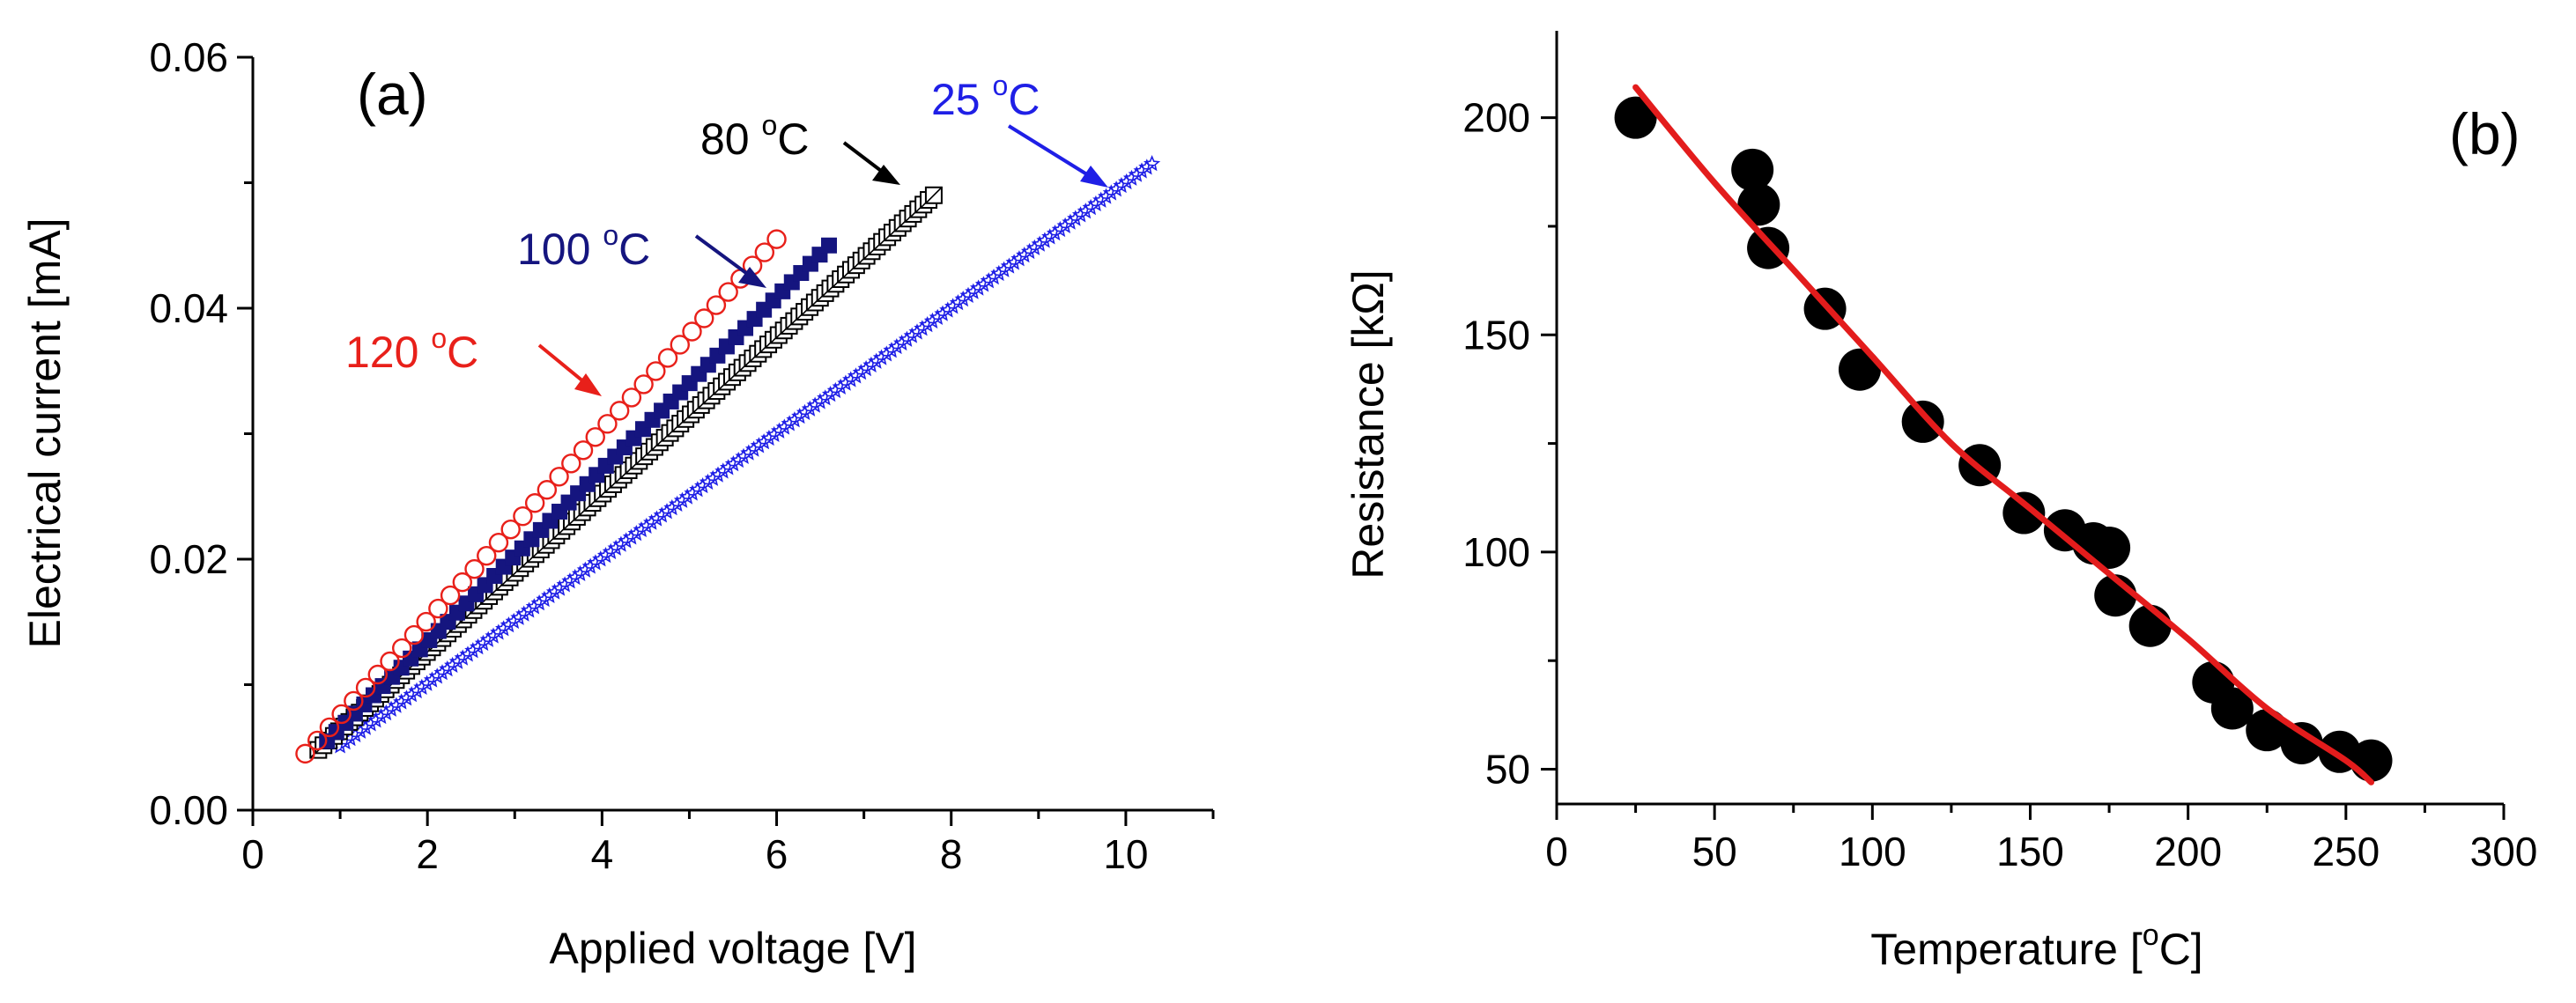  What do you see at coordinates (733, 949) in the screenshot?
I see `panel-a-x-label: Applied voltage [V]` at bounding box center [733, 949].